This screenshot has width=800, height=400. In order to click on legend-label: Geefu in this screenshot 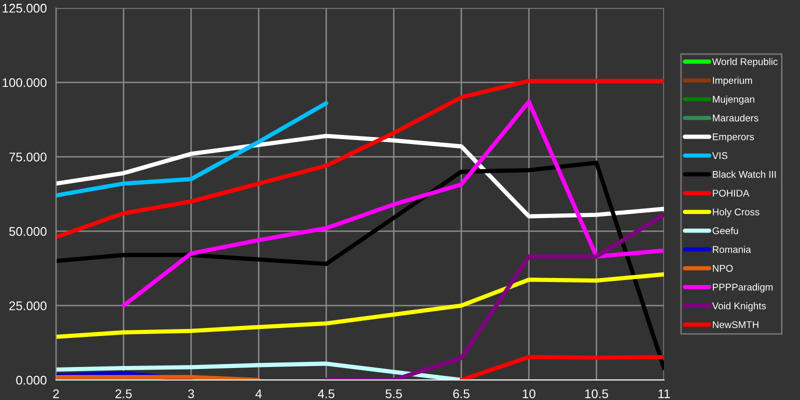, I will do `click(725, 230)`.